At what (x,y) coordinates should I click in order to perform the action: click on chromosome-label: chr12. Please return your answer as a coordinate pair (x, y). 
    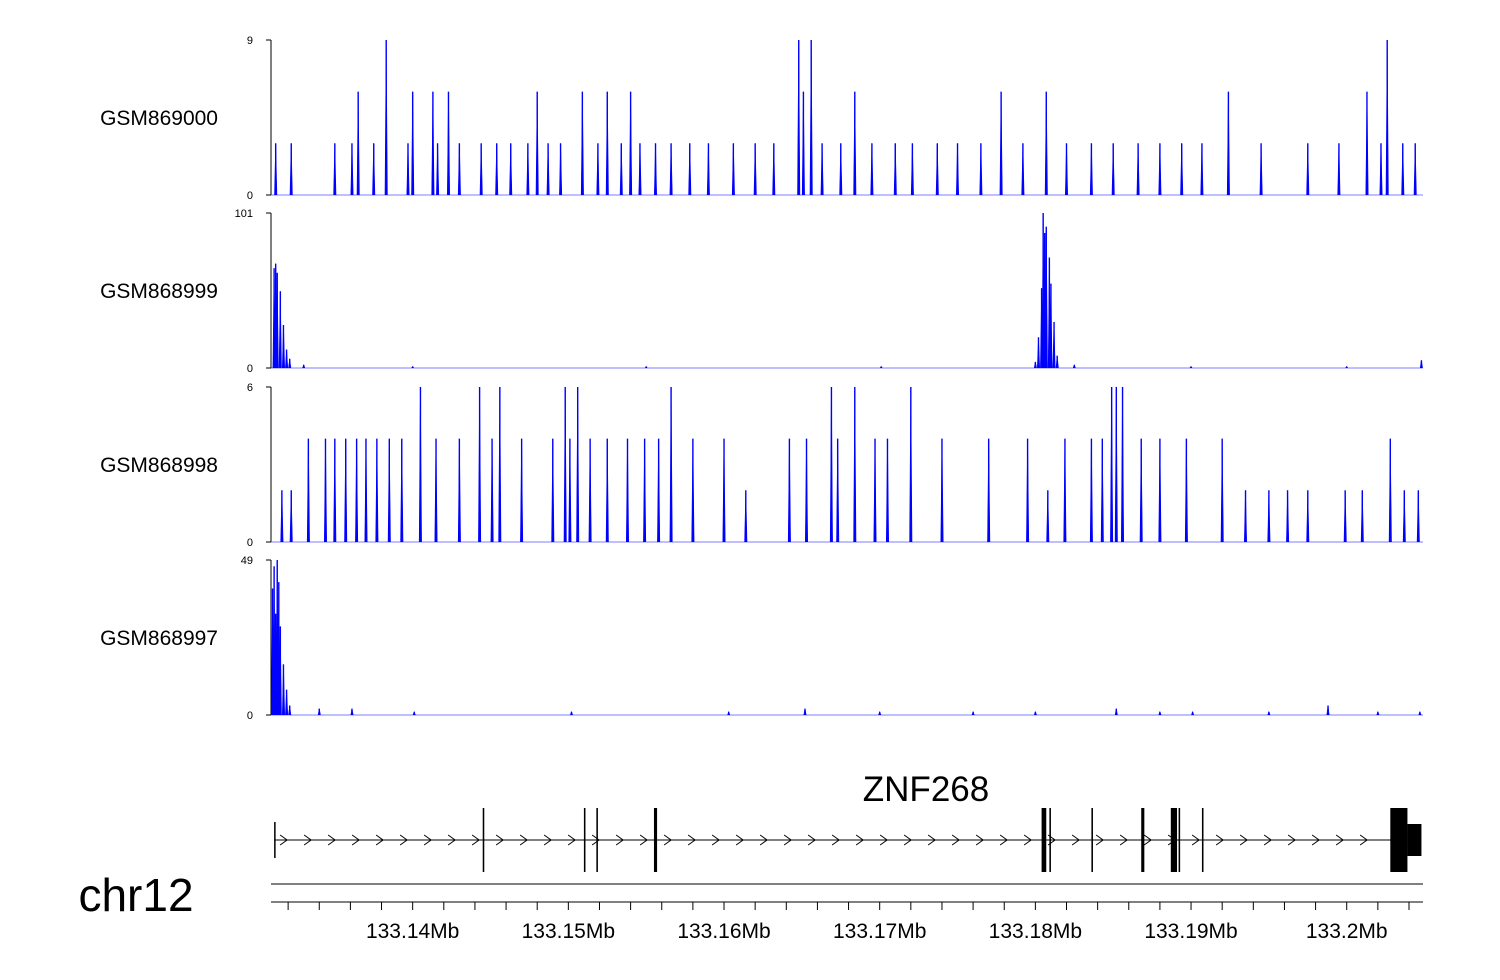
    Looking at the image, I should click on (135, 895).